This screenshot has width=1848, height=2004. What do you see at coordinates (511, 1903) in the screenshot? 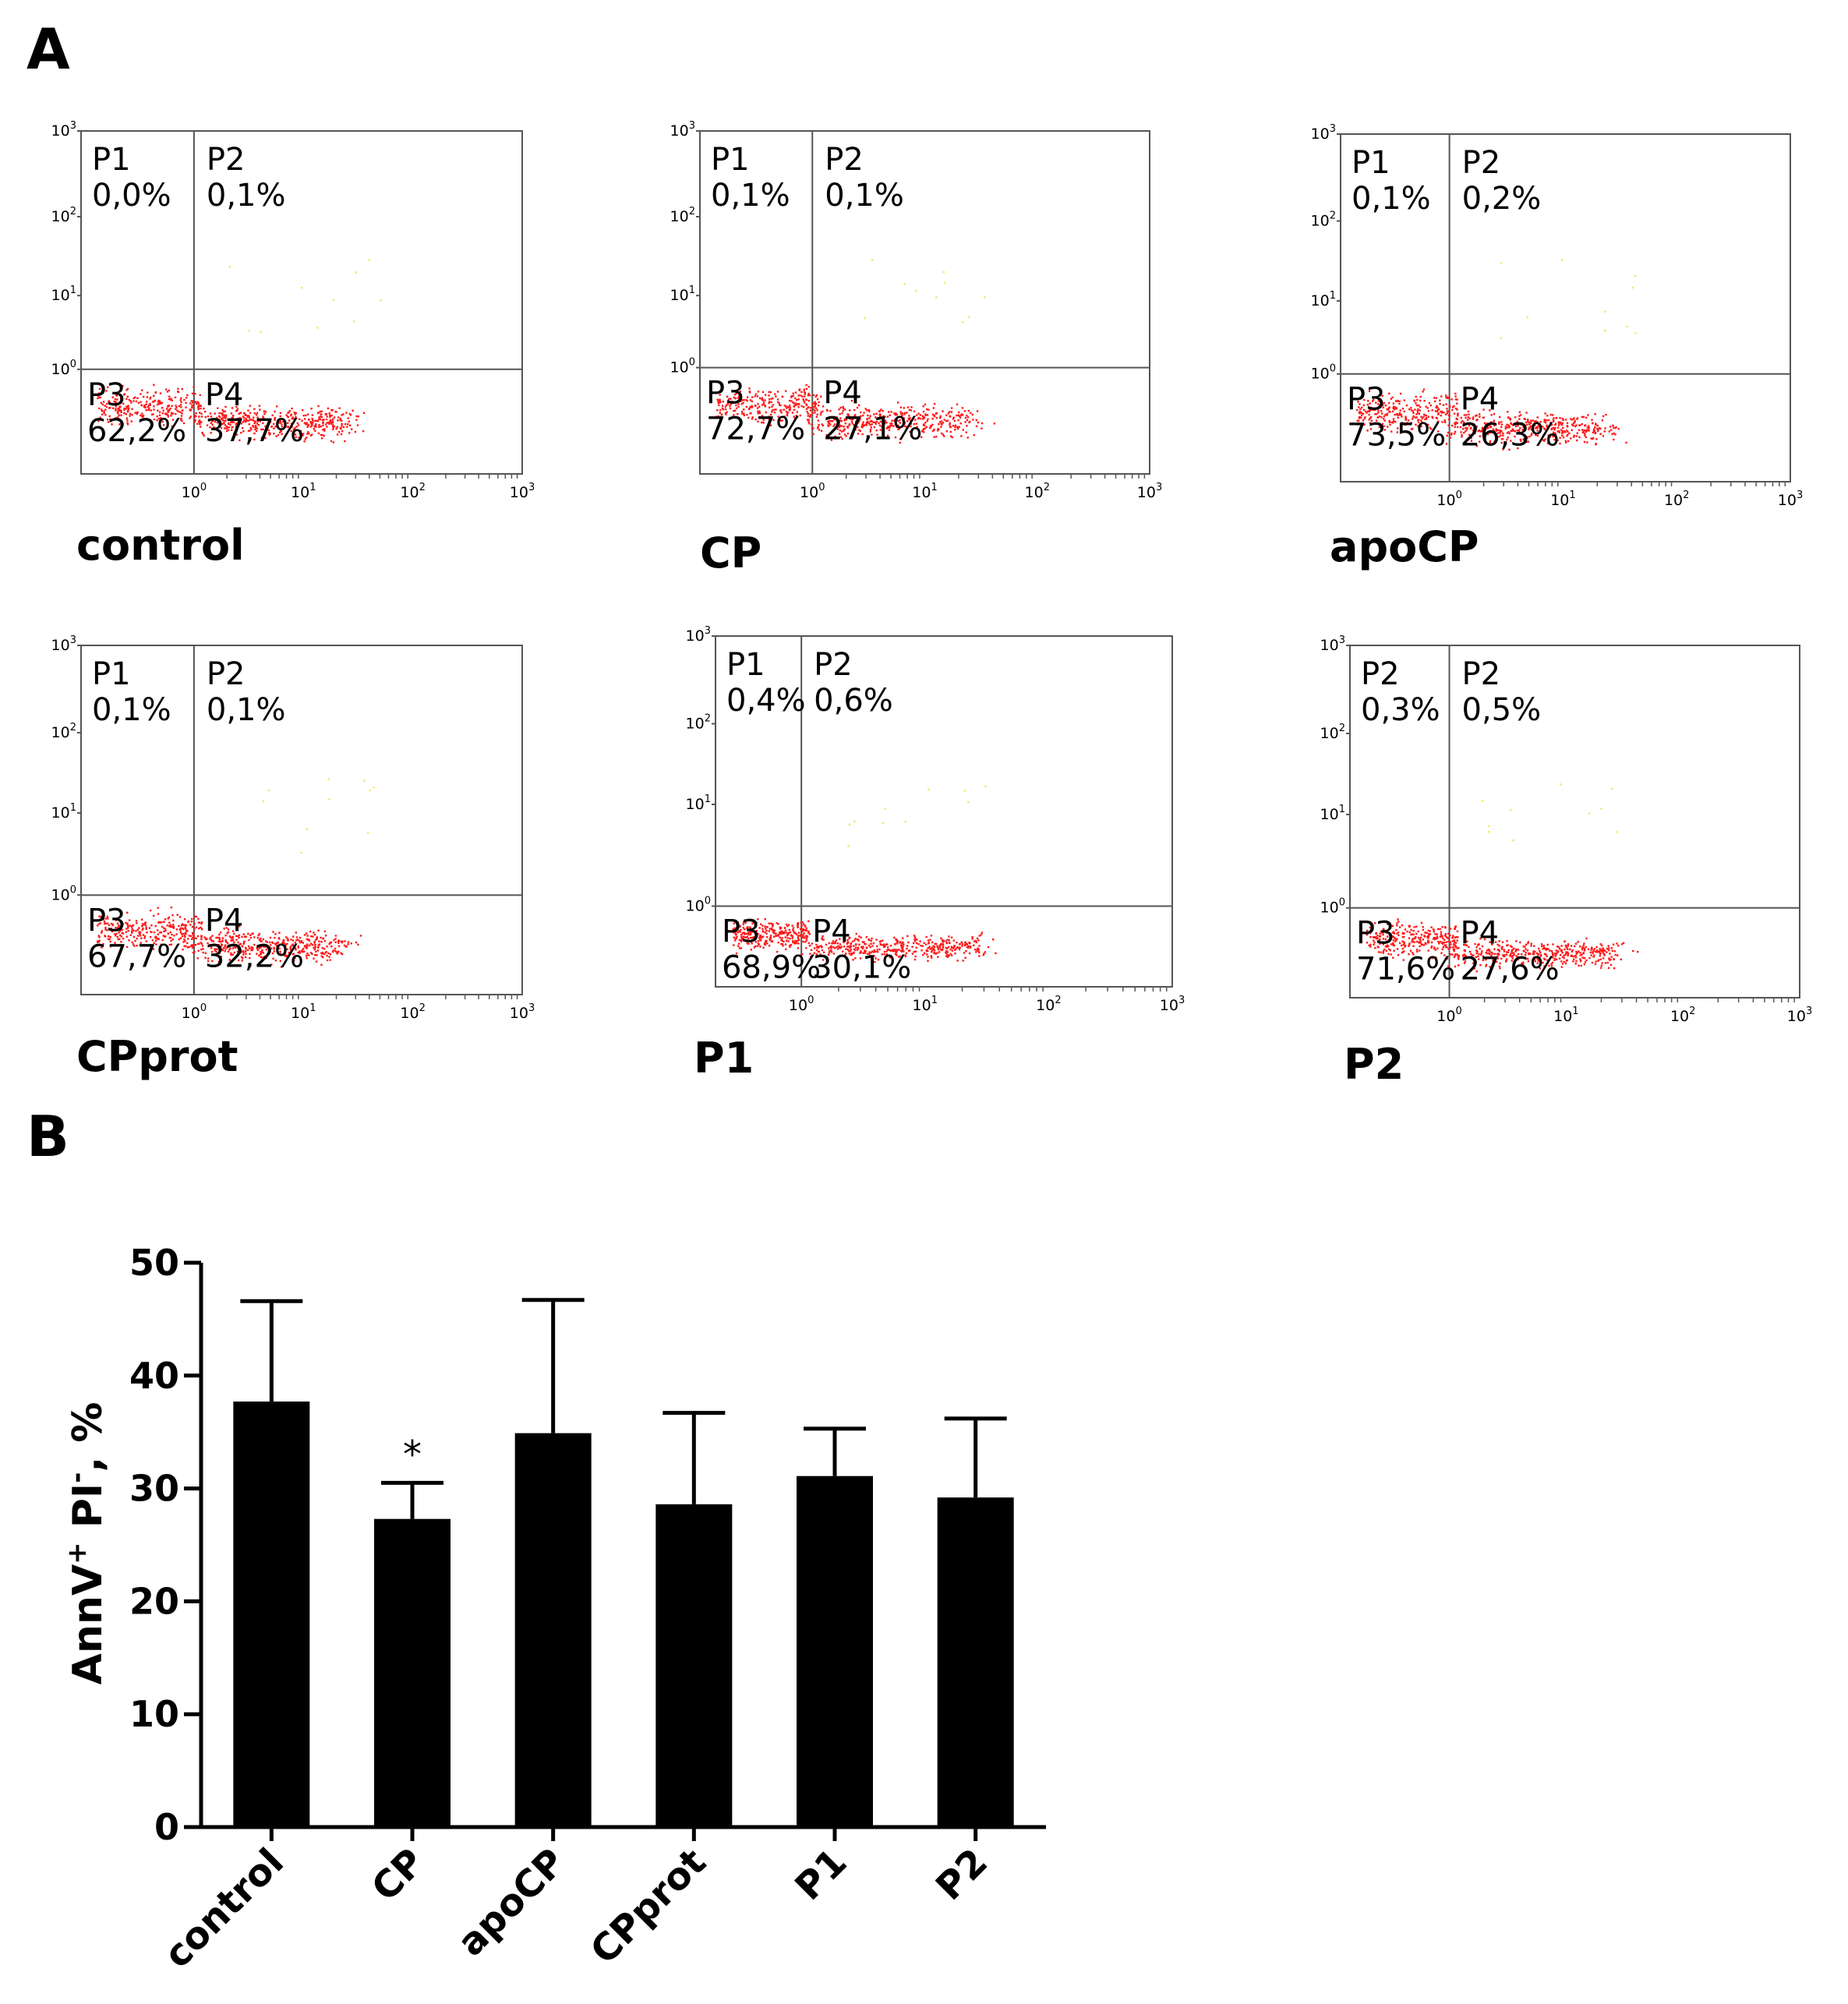
I see `x-category-label: apoCP` at bounding box center [511, 1903].